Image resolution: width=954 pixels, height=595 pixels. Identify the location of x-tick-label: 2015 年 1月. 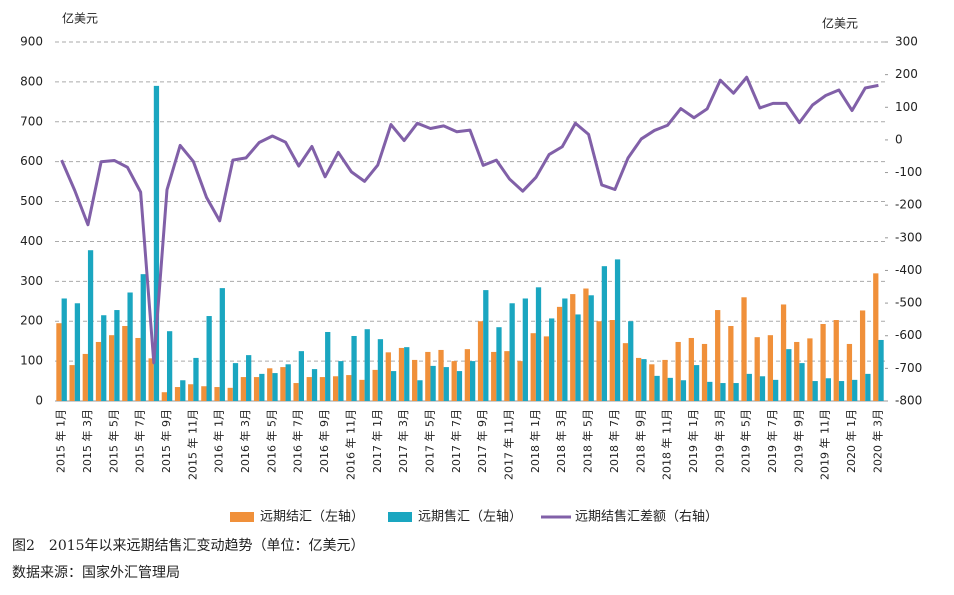
(61, 441).